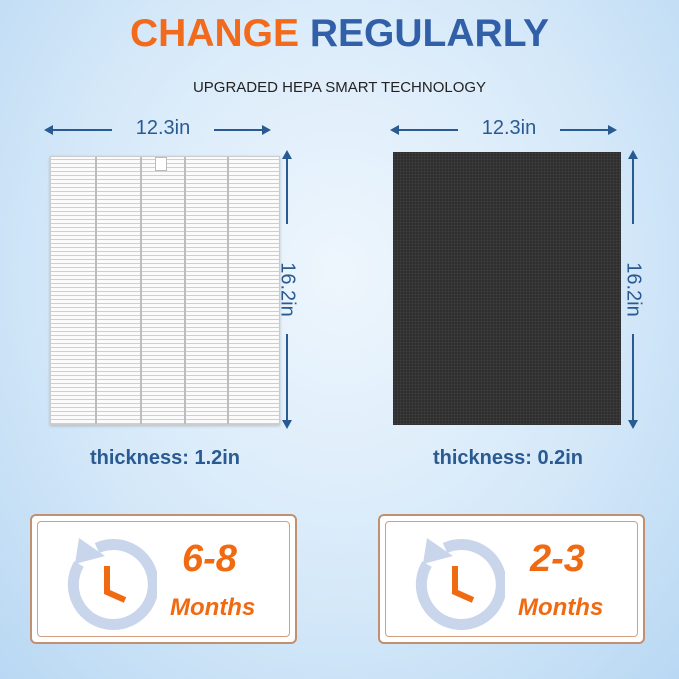 Image resolution: width=679 pixels, height=679 pixels. I want to click on hepa-thickness: thickness: 1.2in, so click(165, 458).